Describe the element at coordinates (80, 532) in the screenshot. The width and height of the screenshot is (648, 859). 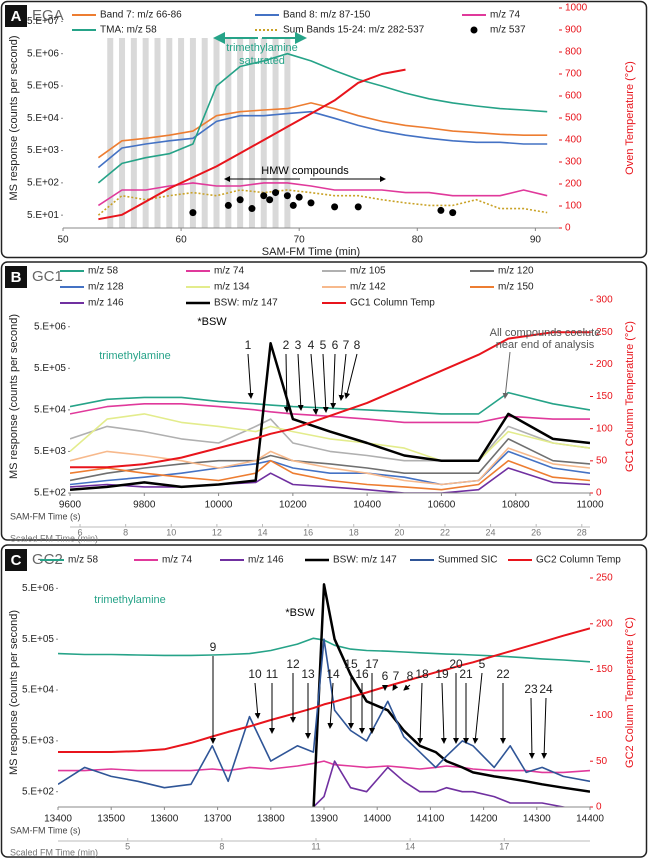
I see `x2-tick-label: 6` at that location.